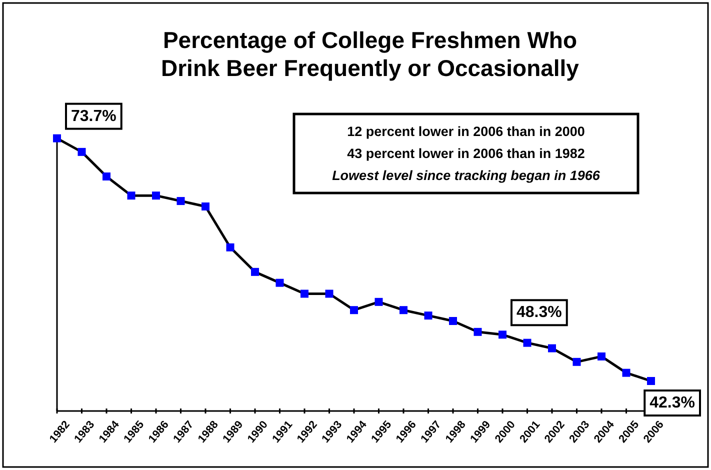 The height and width of the screenshot is (470, 711). I want to click on annotation: 43 percent lower in 2006 than in 1982, so click(466, 153).